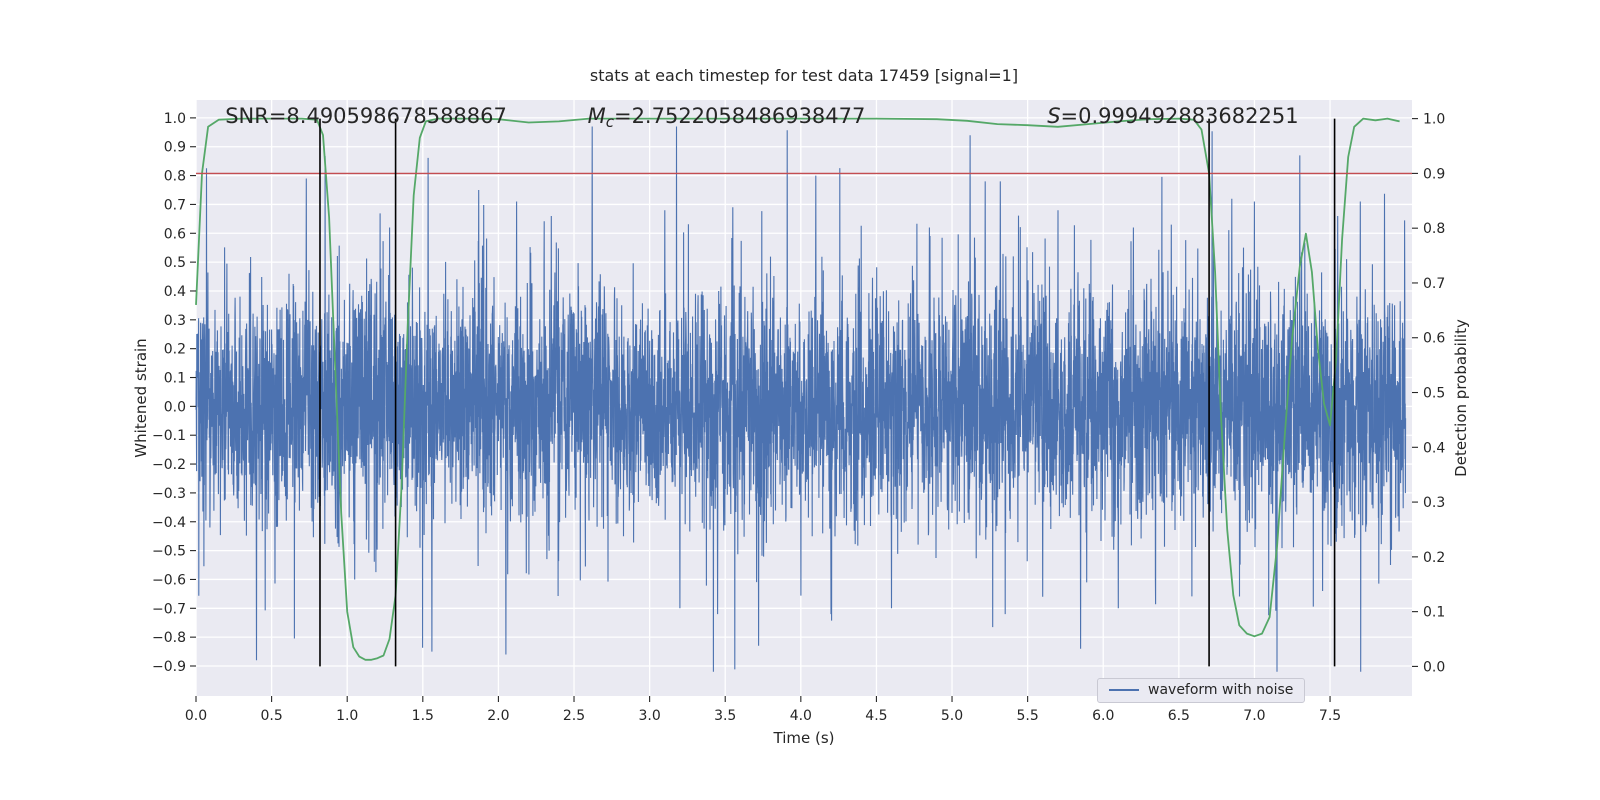 The height and width of the screenshot is (800, 1600). Describe the element at coordinates (169, 609) in the screenshot. I see `y-tick-label-left: −0.7` at that location.